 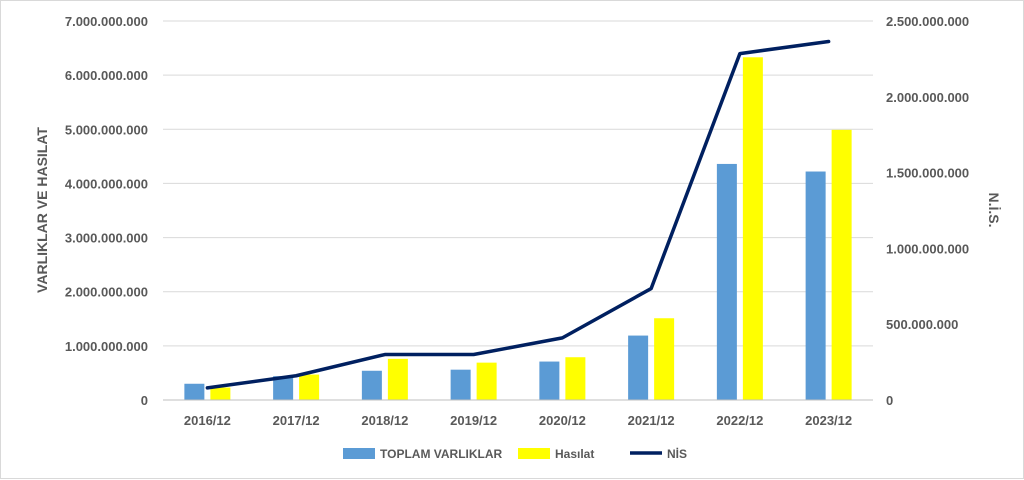 What do you see at coordinates (677, 453) in the screenshot?
I see `legend-label: NİS` at bounding box center [677, 453].